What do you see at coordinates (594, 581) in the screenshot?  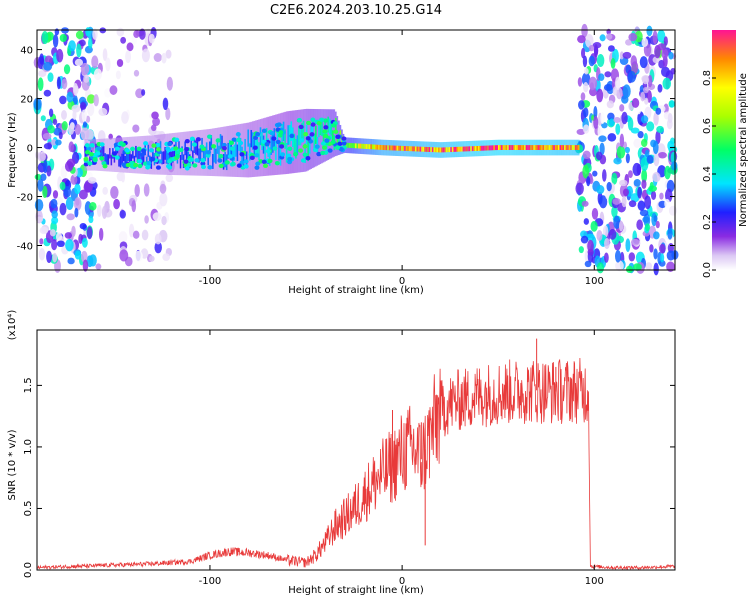 I see `x-tick-label: 100` at bounding box center [594, 581].